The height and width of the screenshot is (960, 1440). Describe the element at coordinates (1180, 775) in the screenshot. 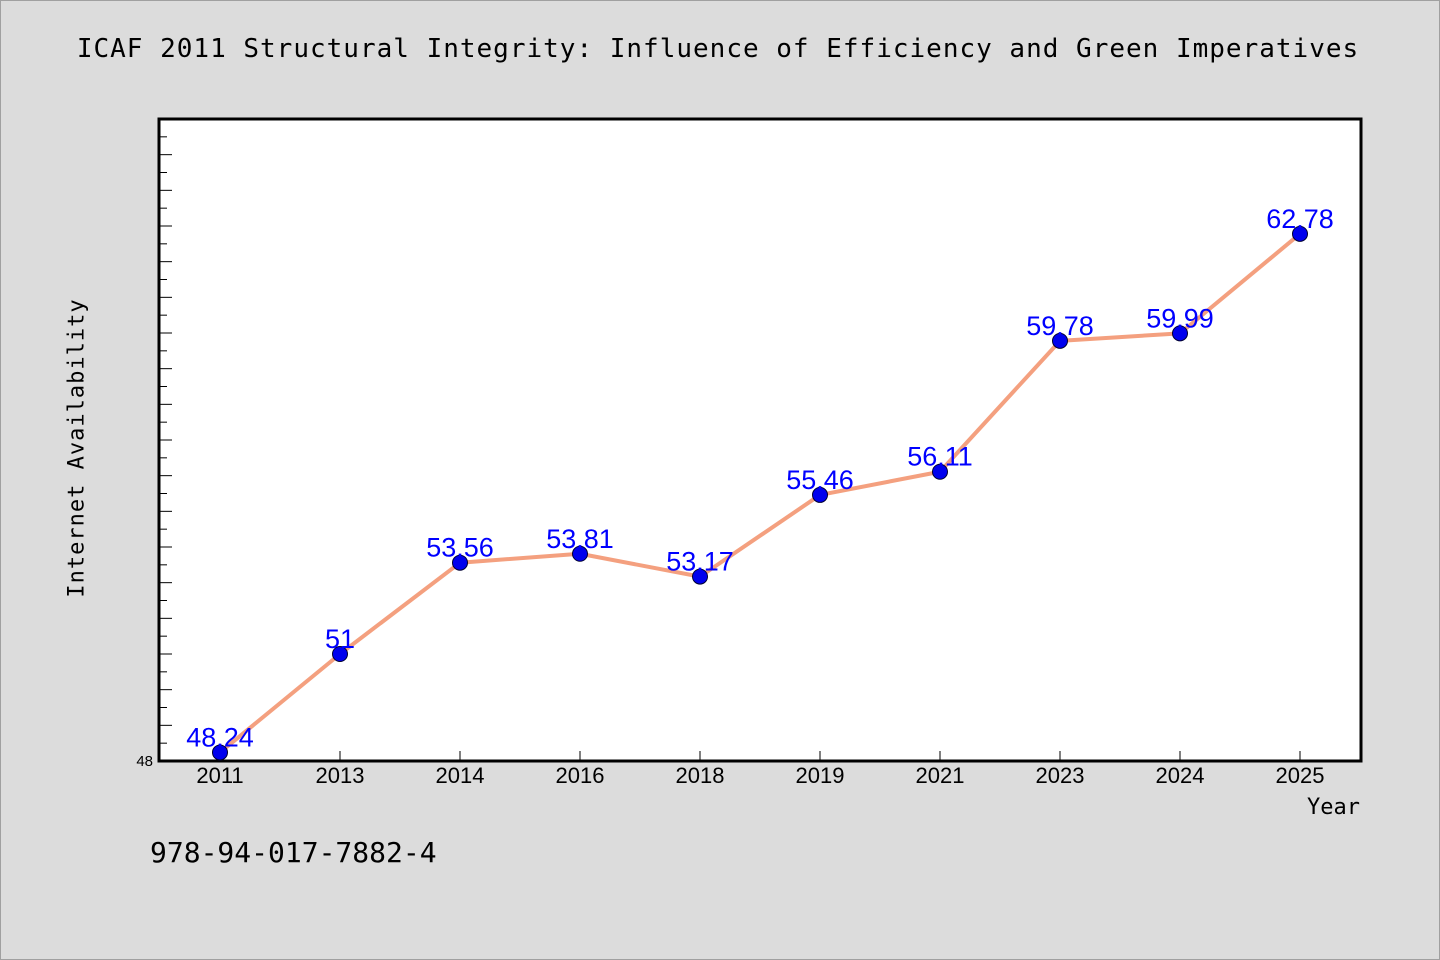

I see `x-tick-label: 2024` at that location.